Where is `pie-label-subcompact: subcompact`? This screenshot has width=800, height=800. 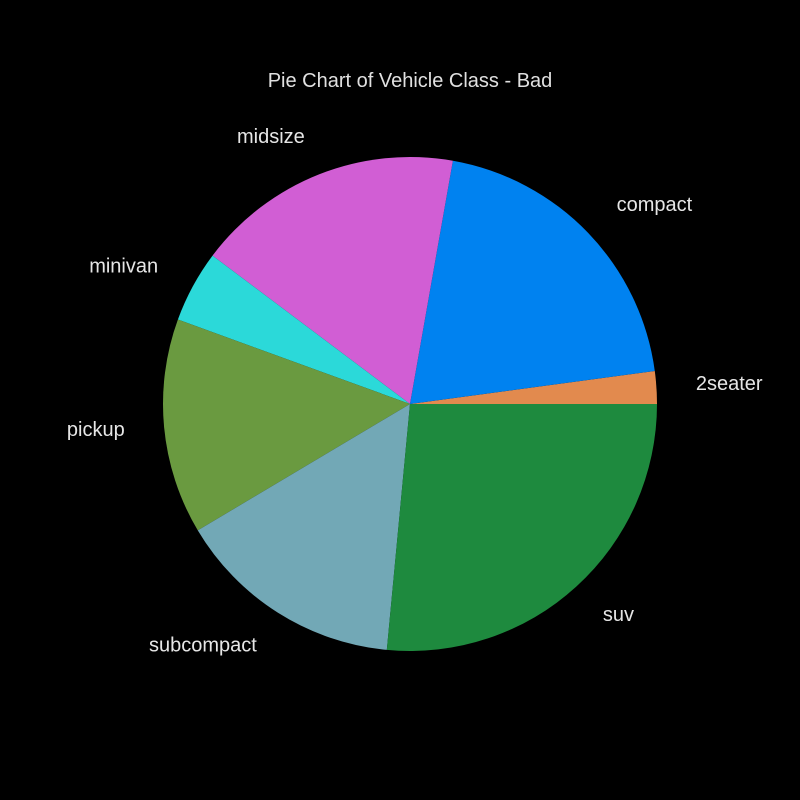
pie-label-subcompact: subcompact is located at coordinates (203, 645).